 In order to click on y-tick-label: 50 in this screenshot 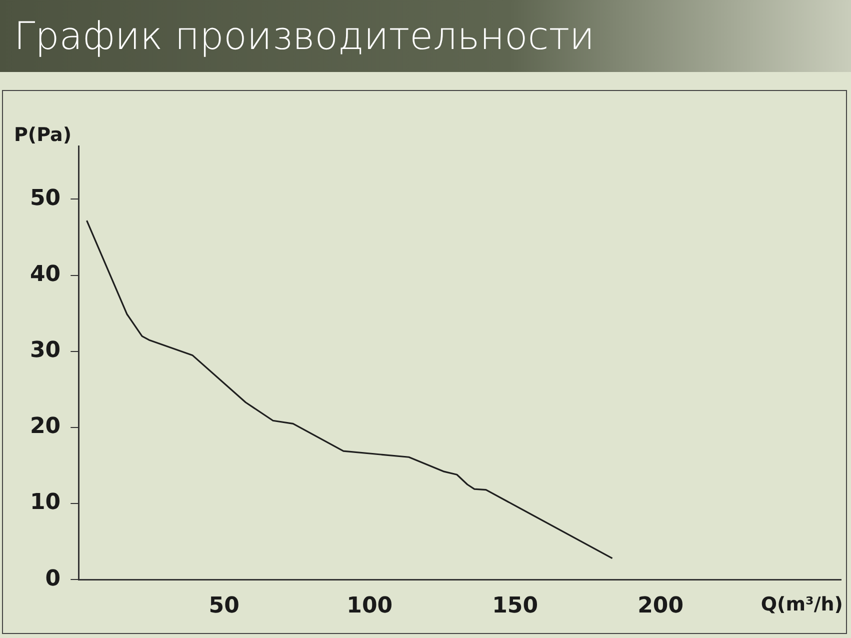, I will do `click(45, 198)`.